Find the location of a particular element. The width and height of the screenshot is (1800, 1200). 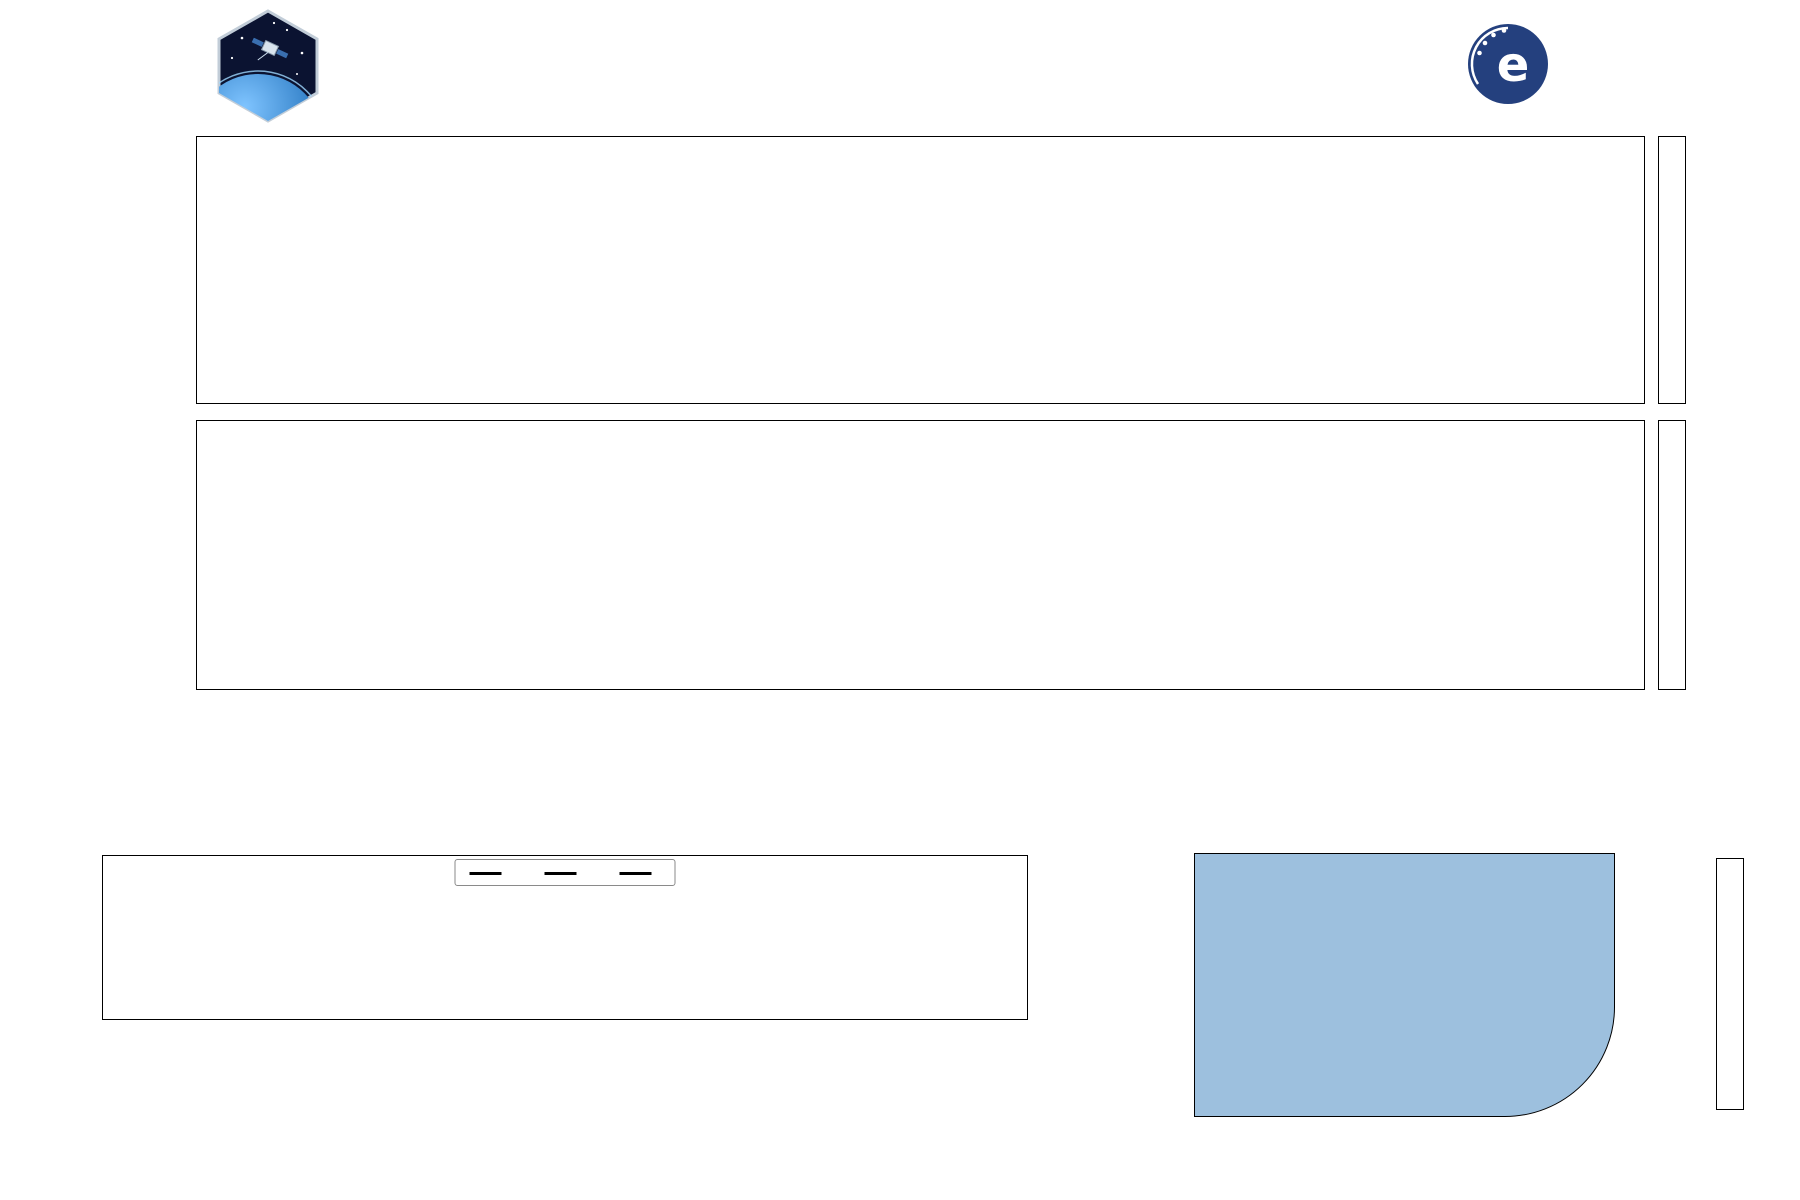

ground-track-map is located at coordinates (1404, 985).